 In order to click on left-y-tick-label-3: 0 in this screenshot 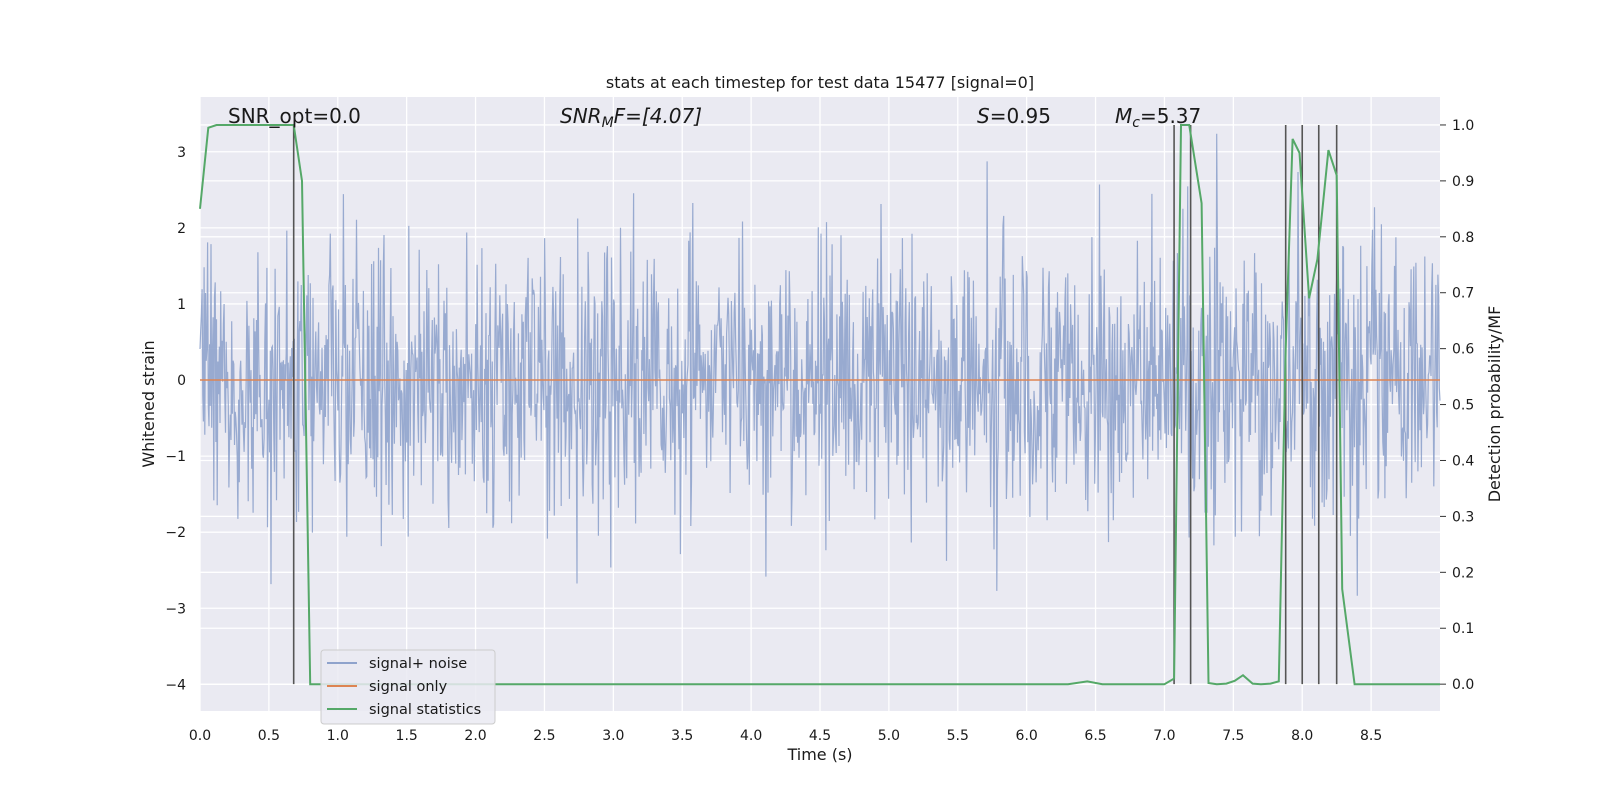, I will do `click(181, 381)`.